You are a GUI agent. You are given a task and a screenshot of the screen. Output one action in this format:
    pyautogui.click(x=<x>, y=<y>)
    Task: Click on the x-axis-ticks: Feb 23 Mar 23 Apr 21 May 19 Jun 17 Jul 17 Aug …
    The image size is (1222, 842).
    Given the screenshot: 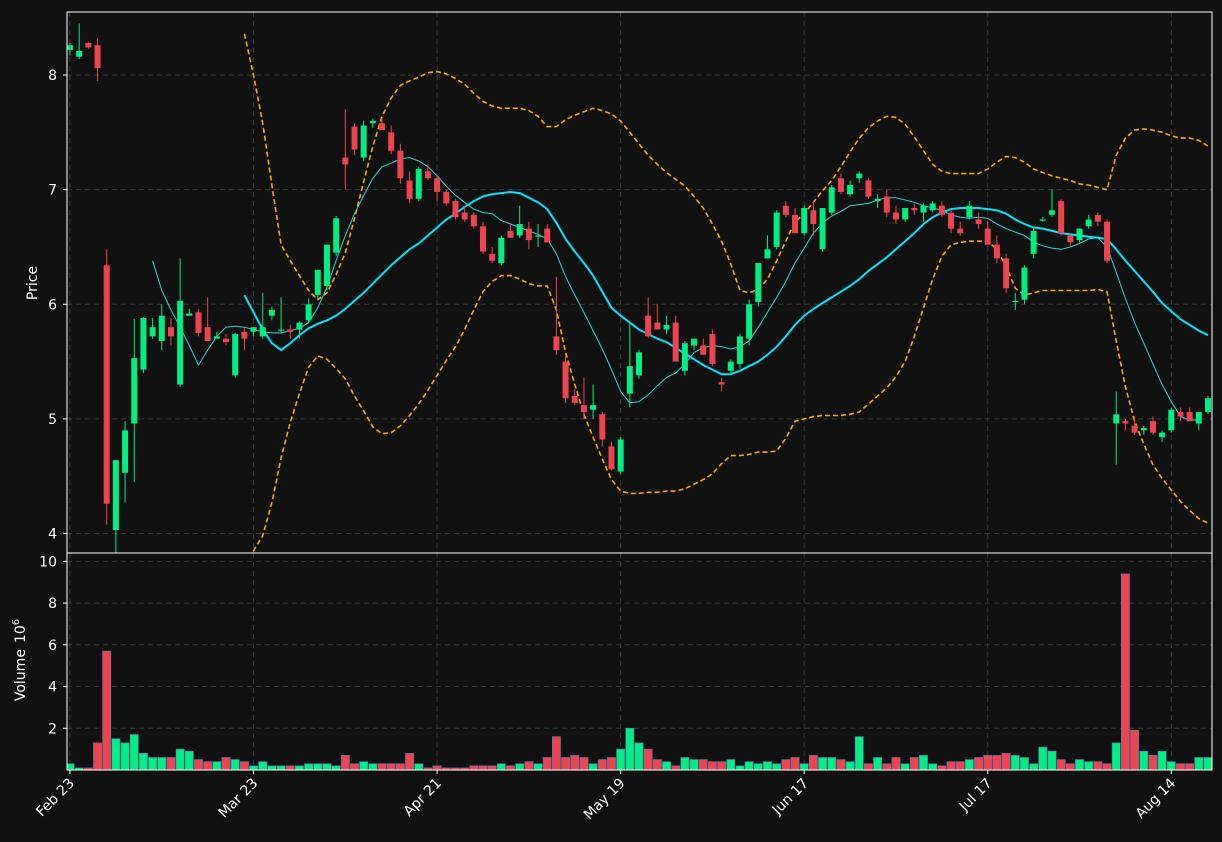 What is the action you would take?
    pyautogui.click(x=606, y=796)
    